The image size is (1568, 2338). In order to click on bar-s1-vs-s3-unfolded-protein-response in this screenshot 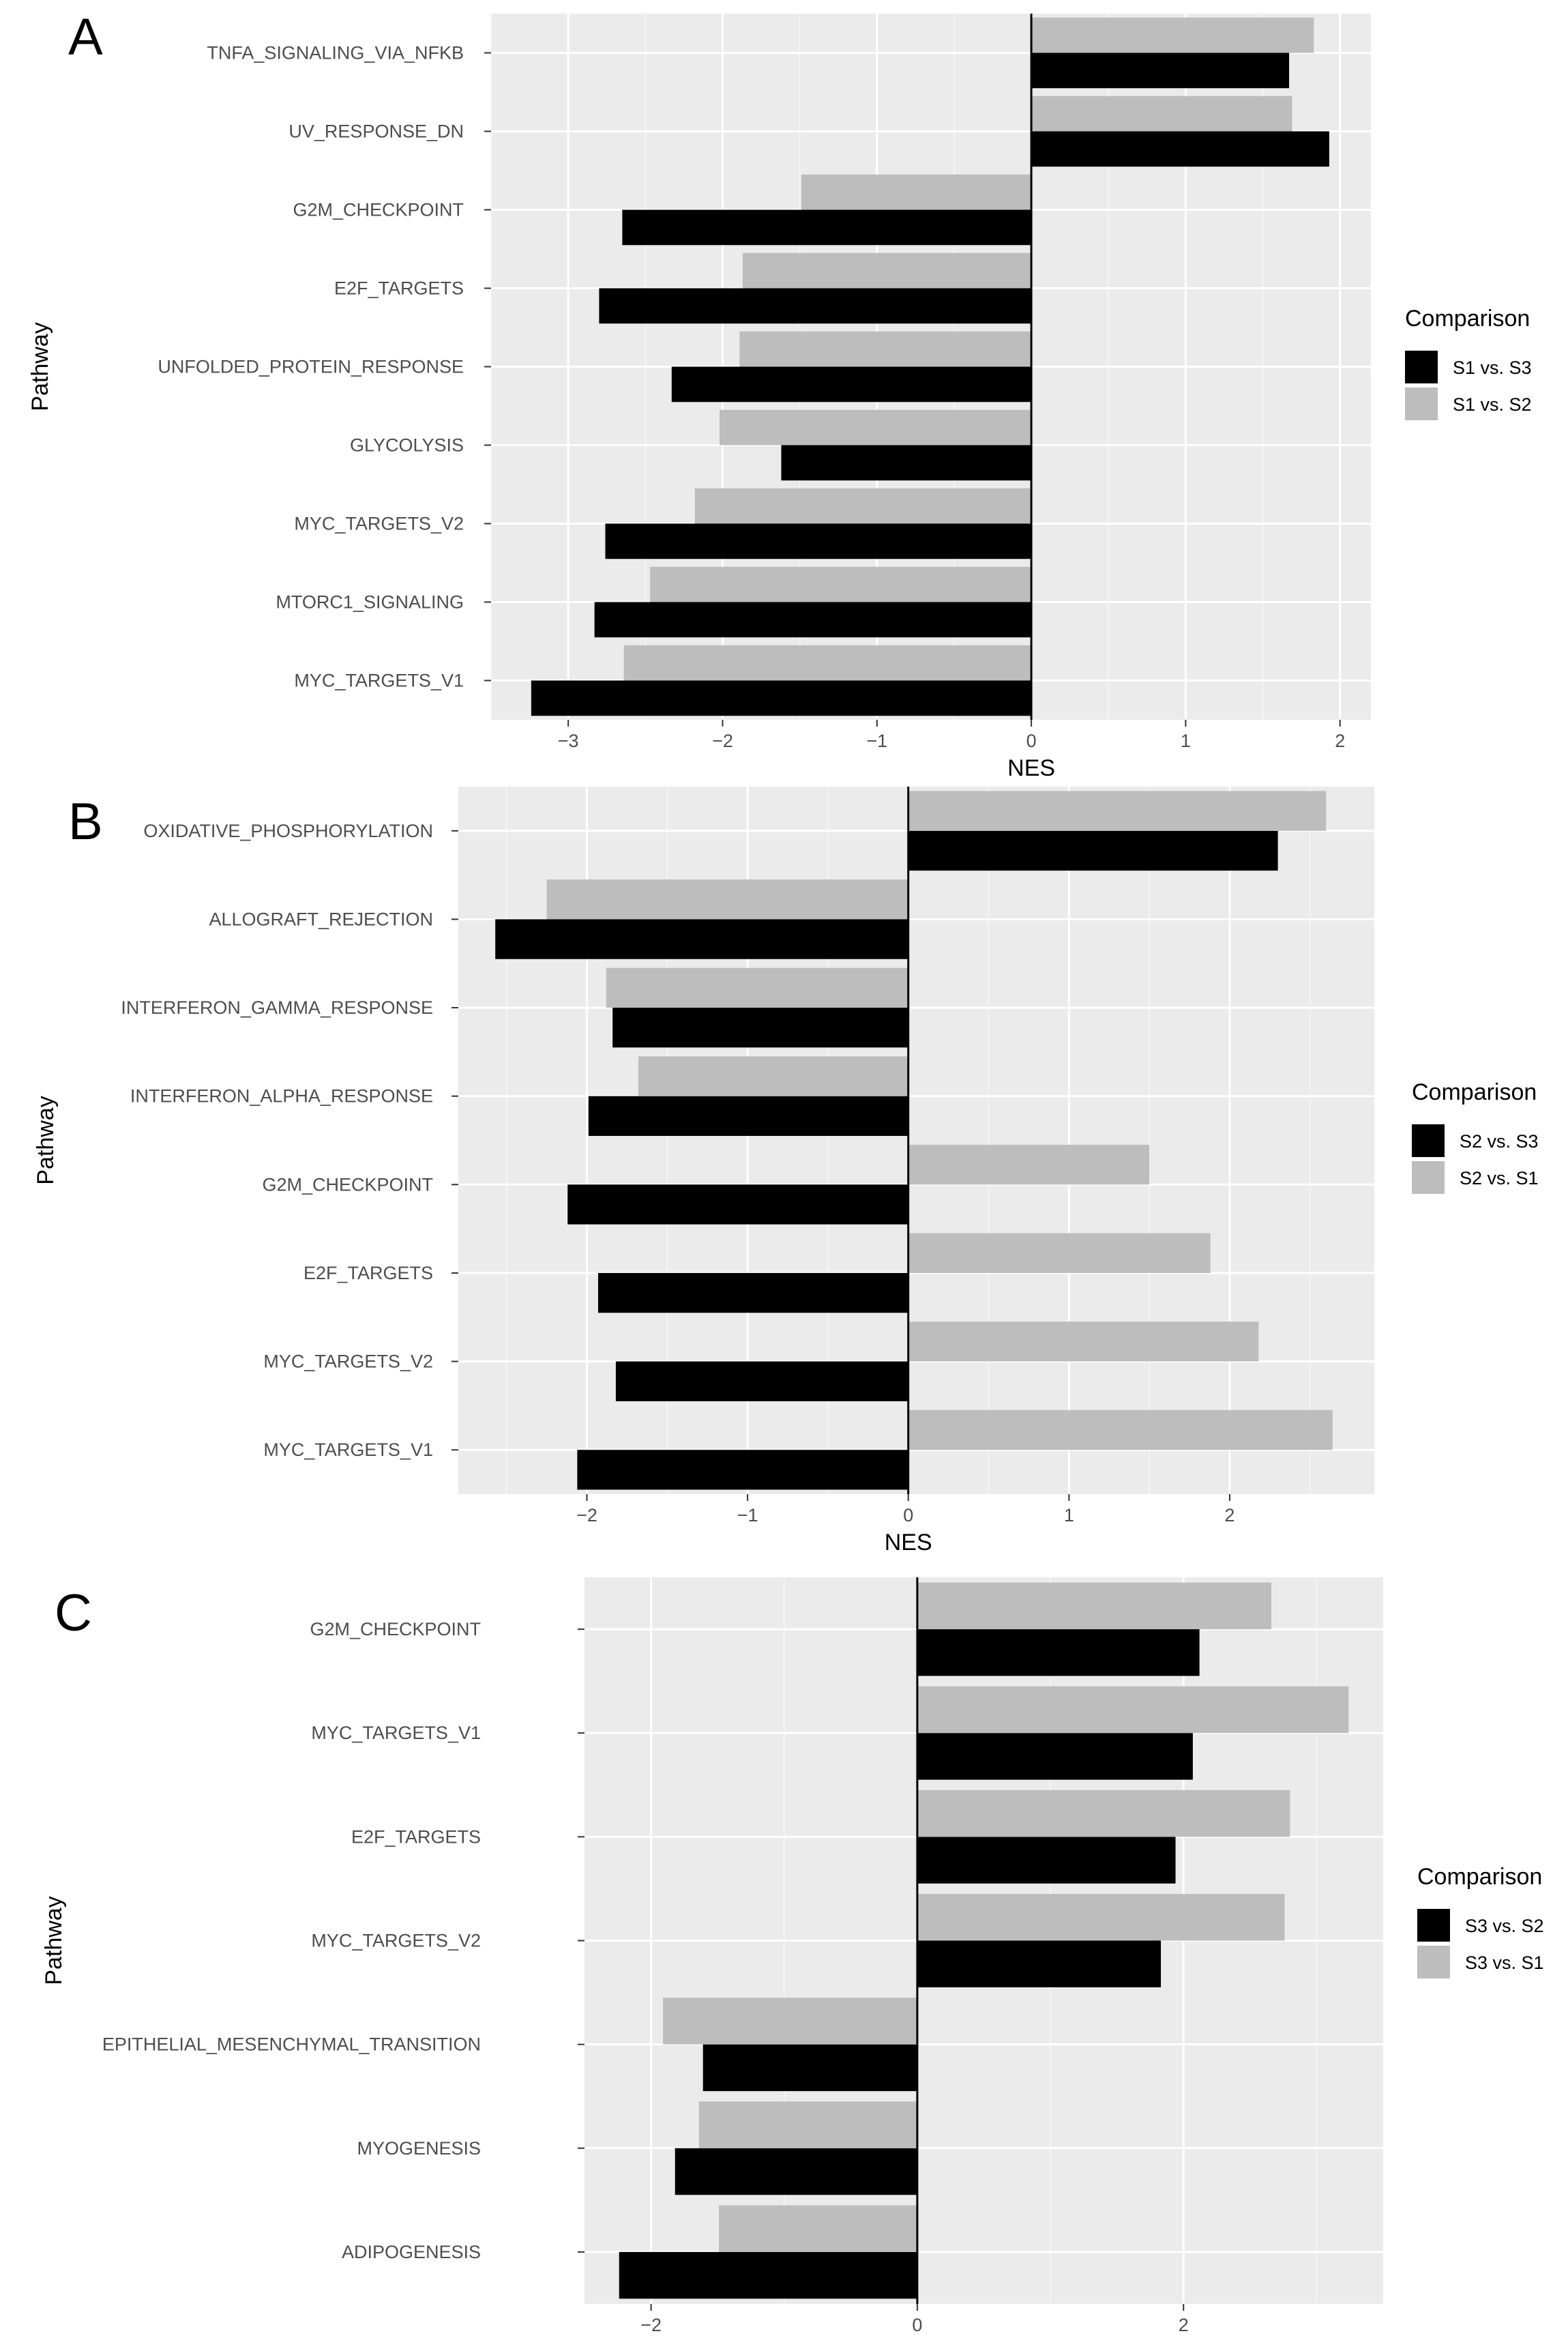, I will do `click(851, 384)`.